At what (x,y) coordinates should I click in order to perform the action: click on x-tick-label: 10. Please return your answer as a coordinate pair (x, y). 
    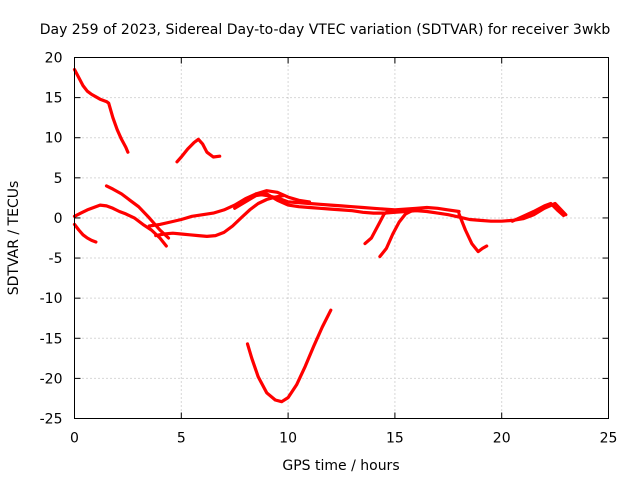
    Looking at the image, I should click on (288, 439).